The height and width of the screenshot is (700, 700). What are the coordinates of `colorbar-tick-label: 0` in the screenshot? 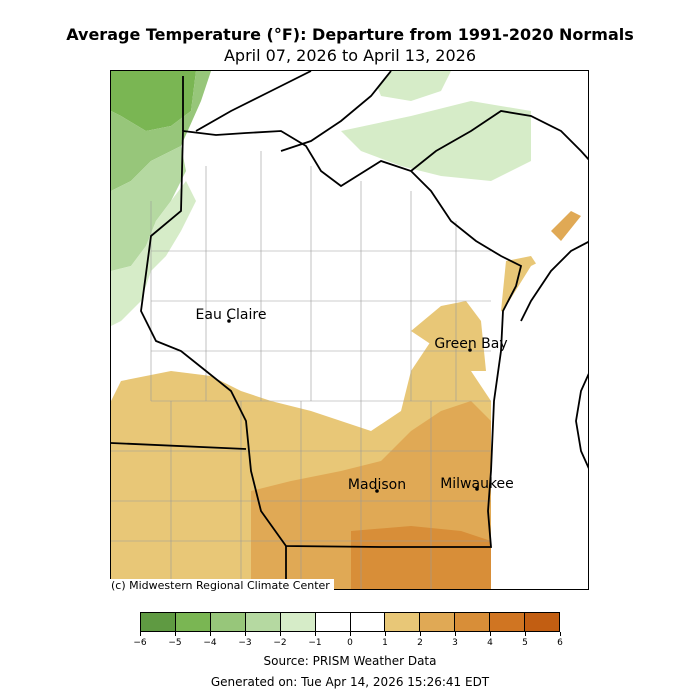 It's located at (350, 640).